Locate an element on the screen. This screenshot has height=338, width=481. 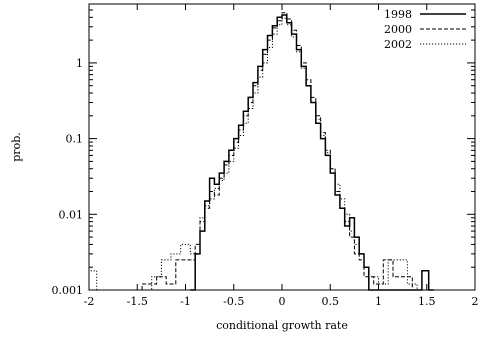
x-tick-label: 0 is located at coordinates (282, 301).